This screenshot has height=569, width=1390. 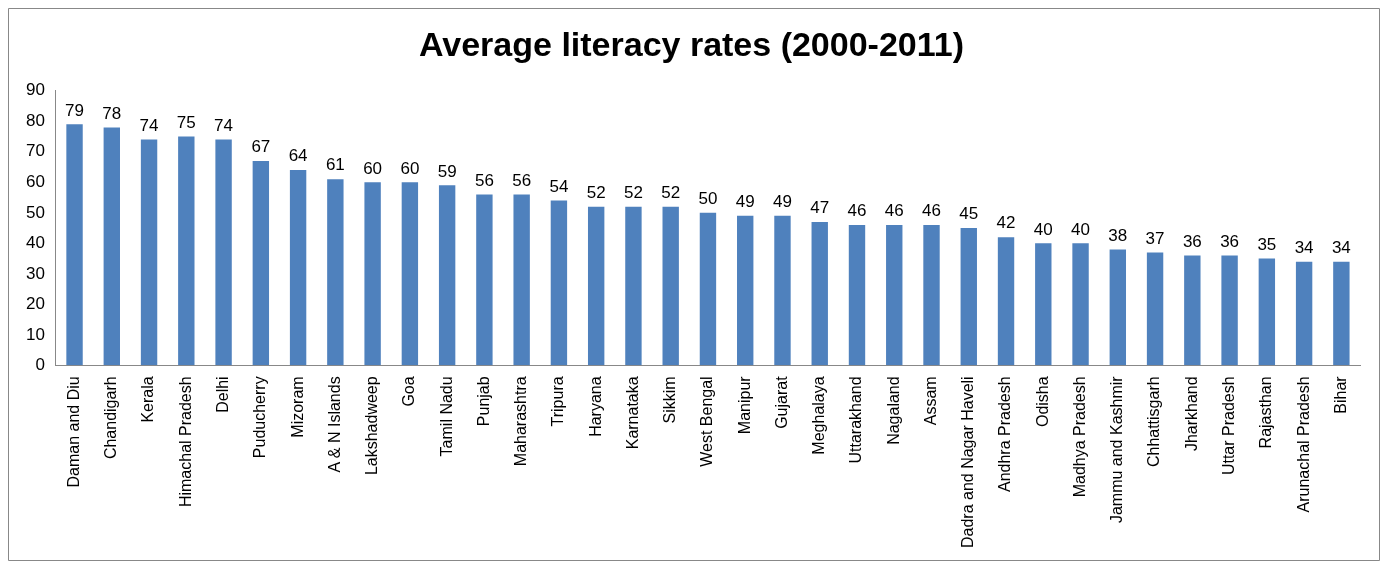 What do you see at coordinates (595, 406) in the screenshot?
I see `x-tick-label: Haryana` at bounding box center [595, 406].